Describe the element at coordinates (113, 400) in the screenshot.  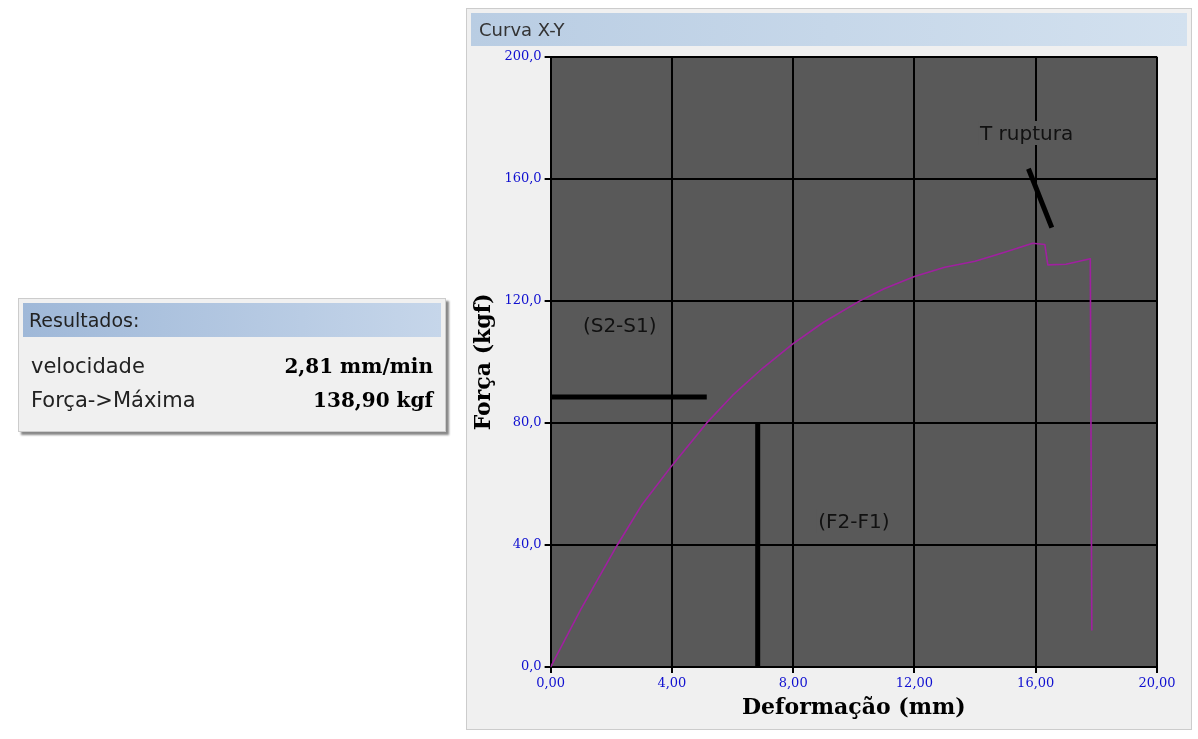
I see `text: Força->Máxima` at that location.